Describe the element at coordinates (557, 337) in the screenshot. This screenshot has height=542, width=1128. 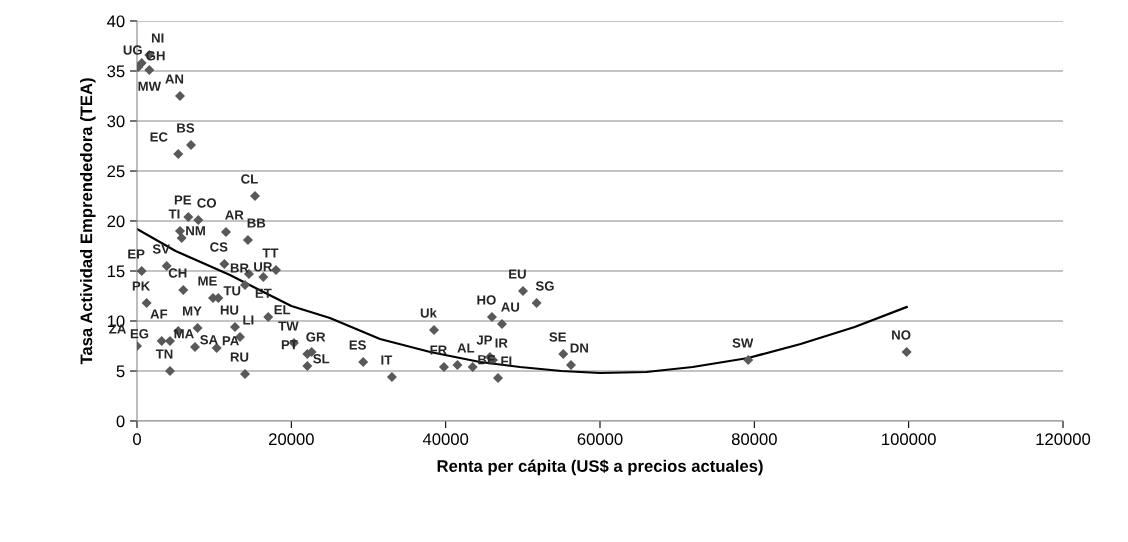
I see `data-label: SE` at that location.